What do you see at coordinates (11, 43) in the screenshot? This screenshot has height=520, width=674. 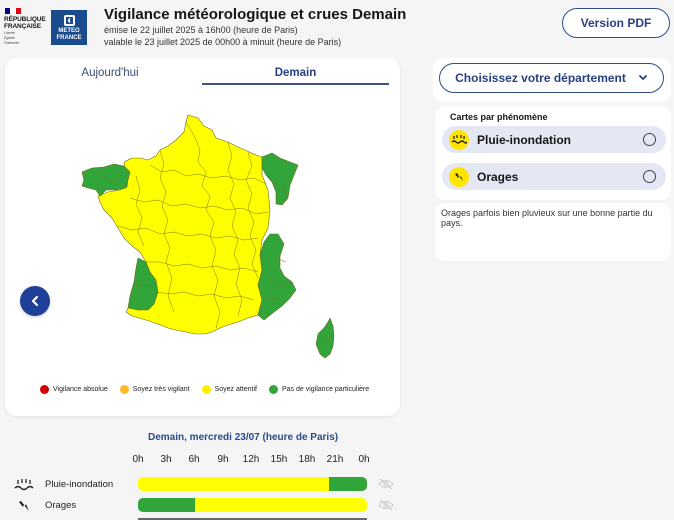 I see `rf-motto-3: Fraternité` at bounding box center [11, 43].